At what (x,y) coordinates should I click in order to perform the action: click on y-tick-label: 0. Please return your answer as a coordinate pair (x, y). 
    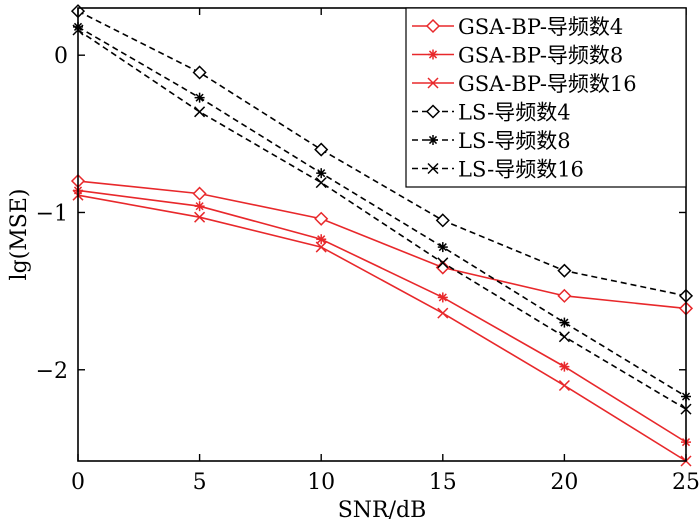
    Looking at the image, I should click on (61, 56).